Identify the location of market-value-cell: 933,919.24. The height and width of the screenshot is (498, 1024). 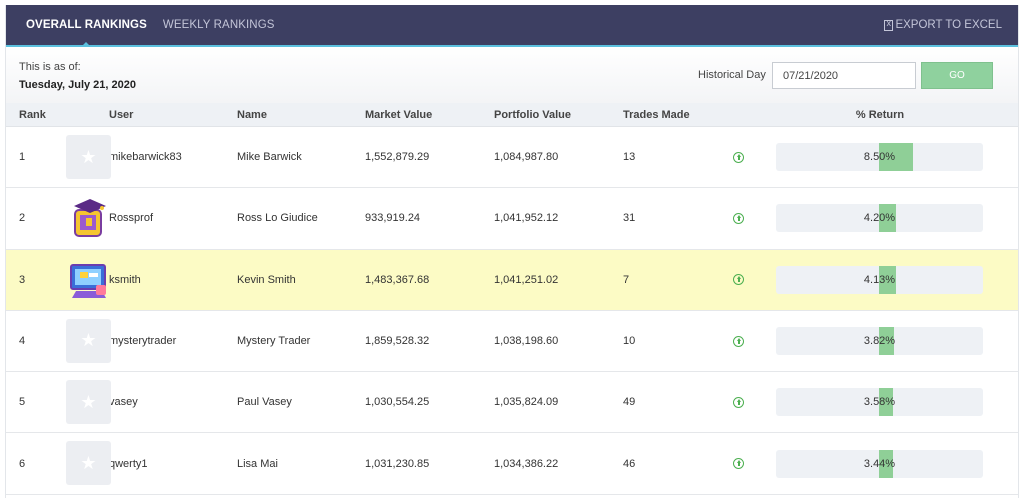
(393, 218).